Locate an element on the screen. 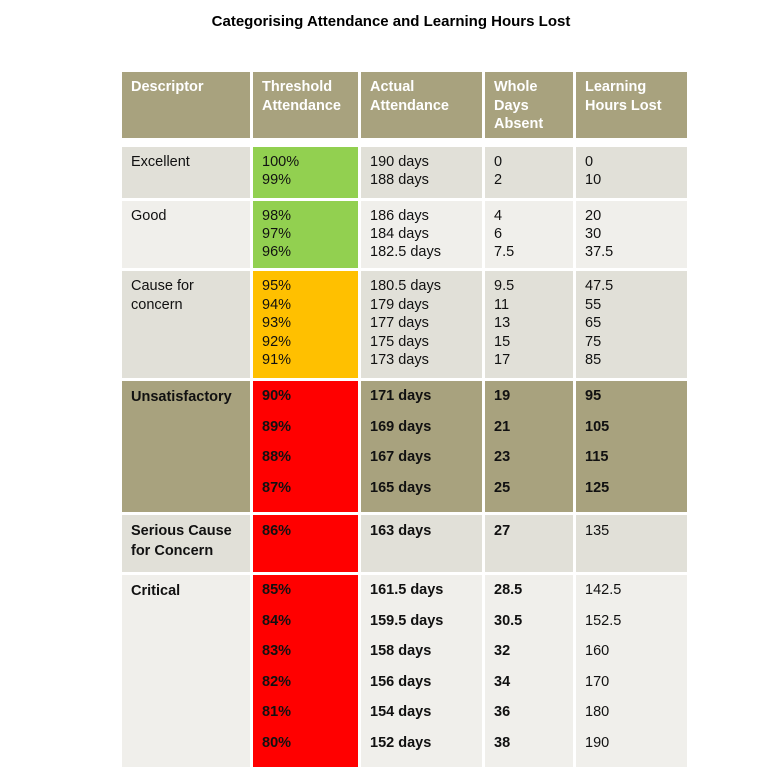 The width and height of the screenshot is (782, 772). days-absent-value: 2 is located at coordinates (498, 180).